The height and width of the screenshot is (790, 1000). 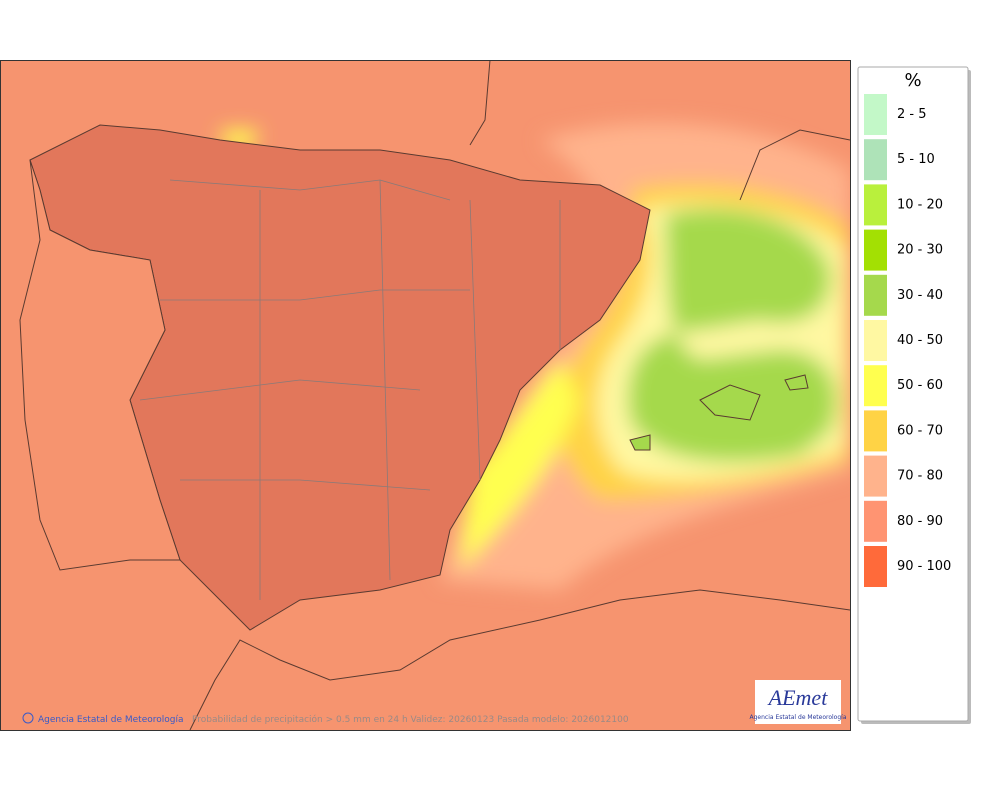 What do you see at coordinates (519, 659) in the screenshot?
I see `africa-coast` at bounding box center [519, 659].